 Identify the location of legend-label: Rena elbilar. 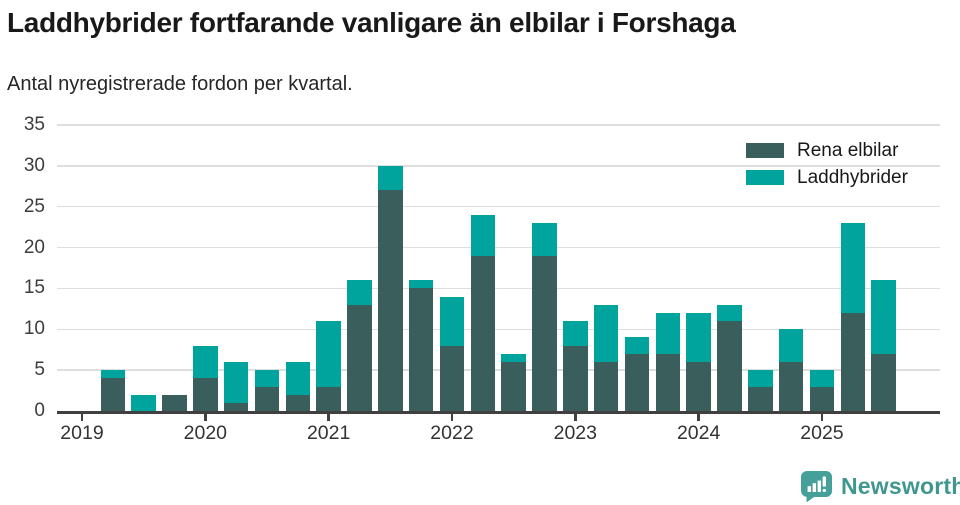
(848, 150).